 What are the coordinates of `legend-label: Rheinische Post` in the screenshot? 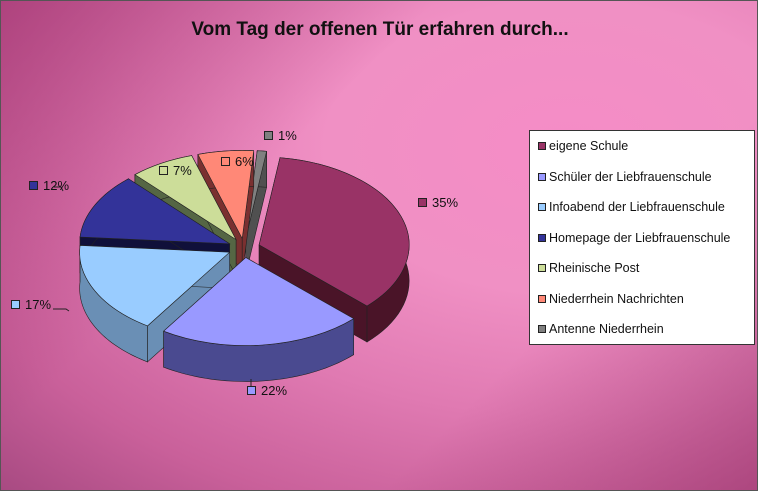 It's located at (594, 268).